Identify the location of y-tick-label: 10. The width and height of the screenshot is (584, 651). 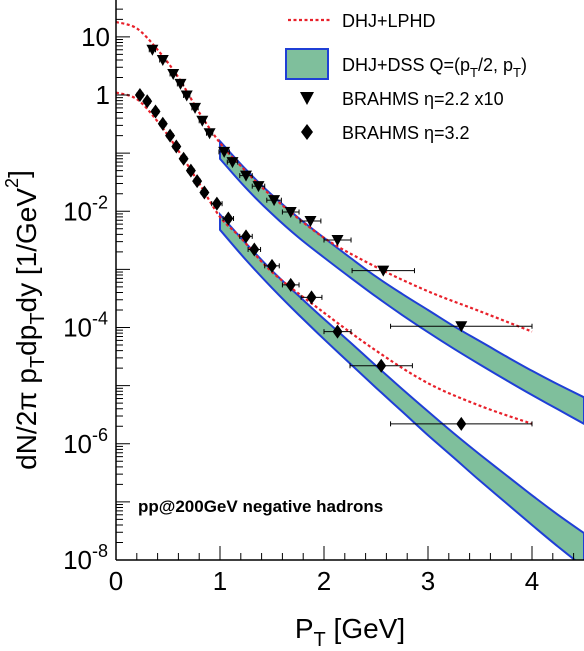
(95, 37).